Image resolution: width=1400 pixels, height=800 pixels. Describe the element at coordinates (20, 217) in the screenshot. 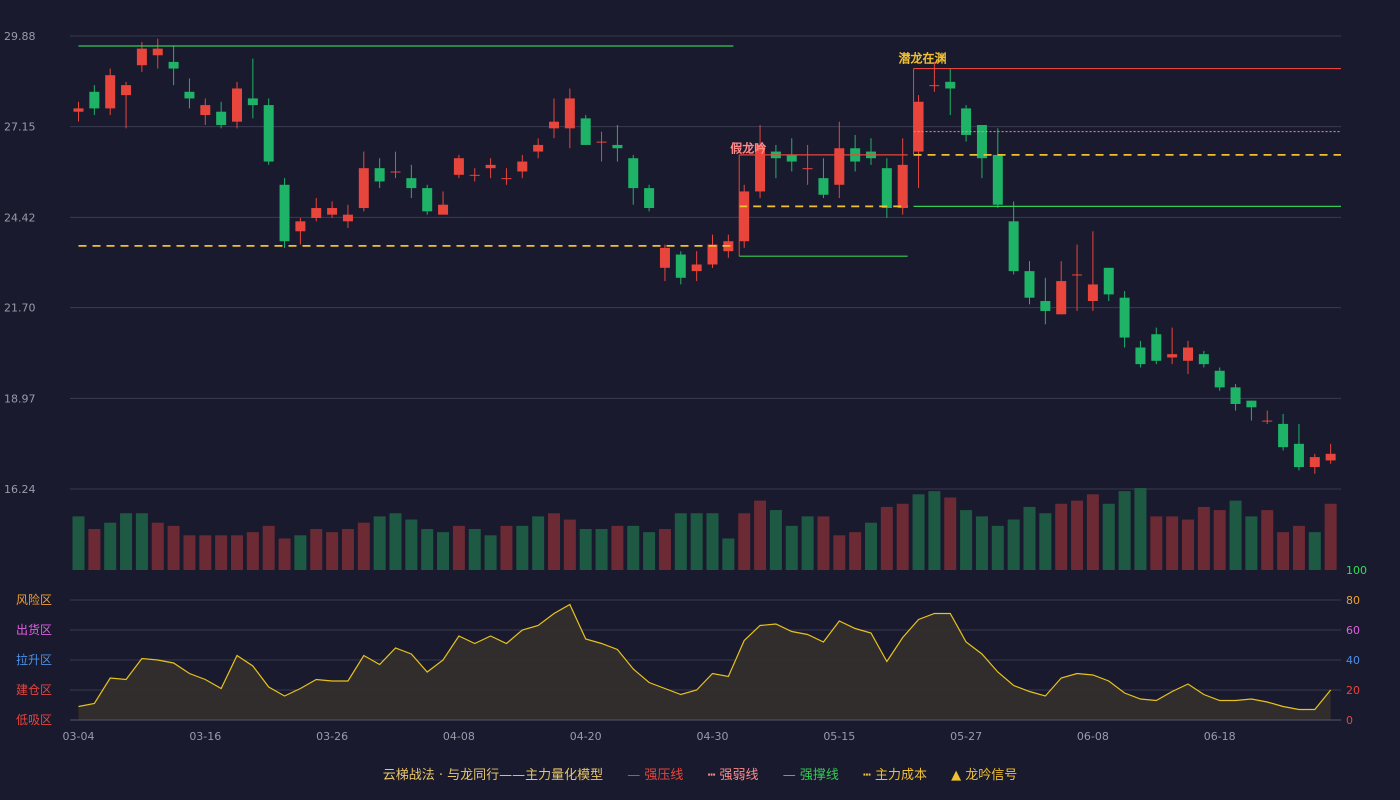

I see `price-tick-label: 24.42` at that location.